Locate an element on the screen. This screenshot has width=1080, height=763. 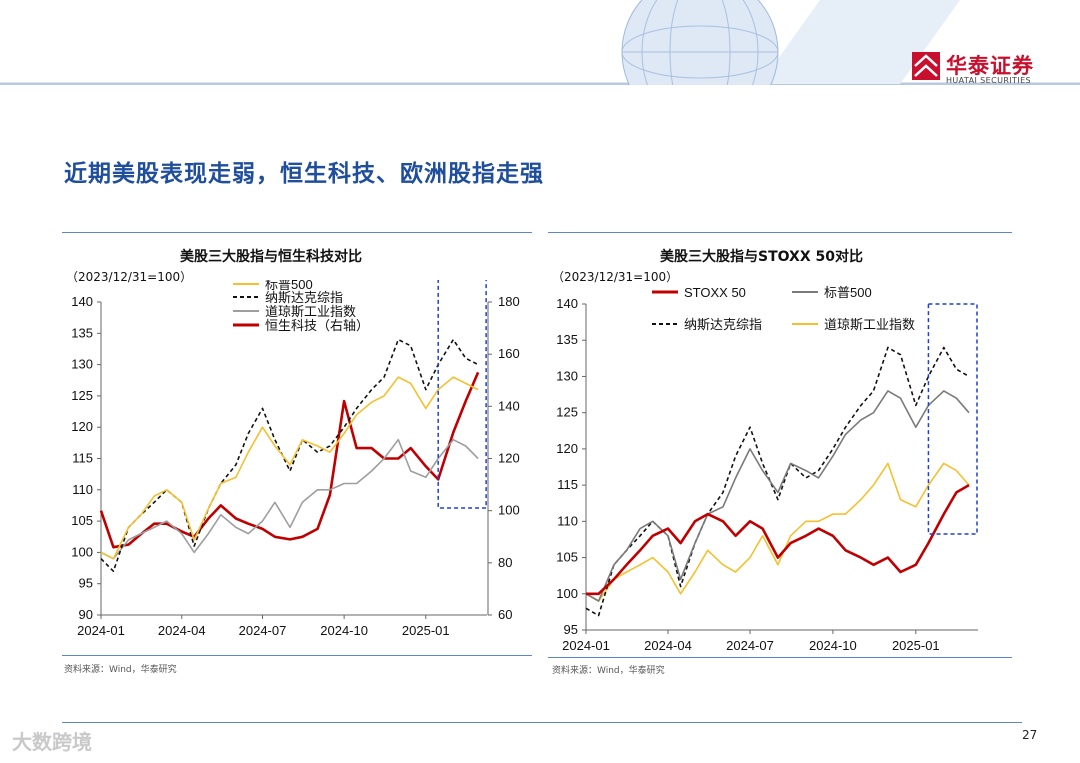
page-number: 27 is located at coordinates (1030, 735).